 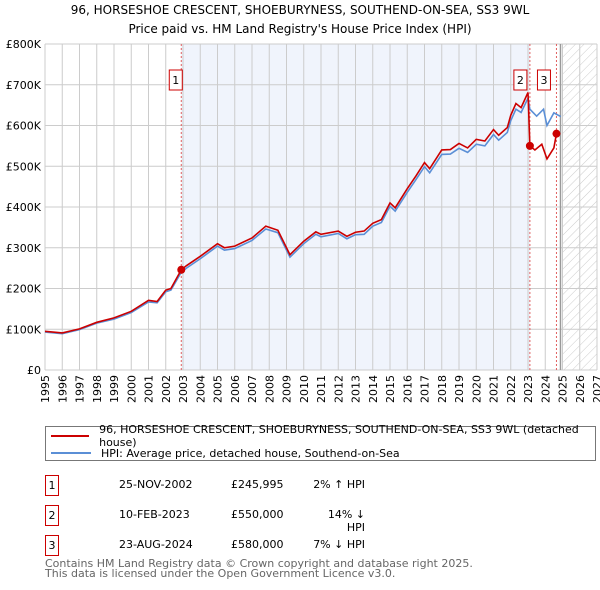 What do you see at coordinates (114, 389) in the screenshot?
I see `x-tick-label: 1999` at bounding box center [114, 389].